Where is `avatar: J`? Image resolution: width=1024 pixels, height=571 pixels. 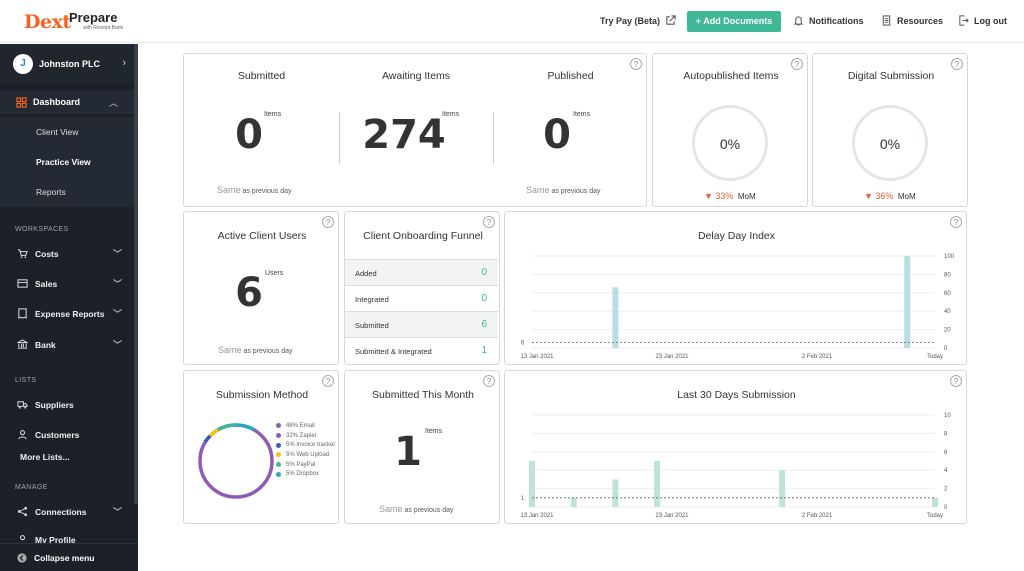 avatar: J is located at coordinates (23, 64).